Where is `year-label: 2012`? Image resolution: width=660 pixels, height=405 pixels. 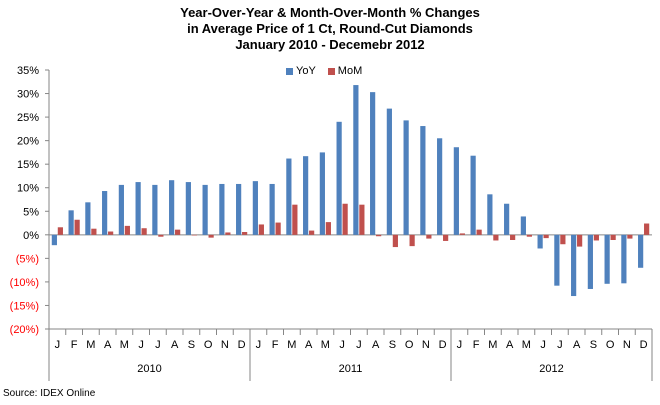 year-label: 2012 is located at coordinates (551, 369).